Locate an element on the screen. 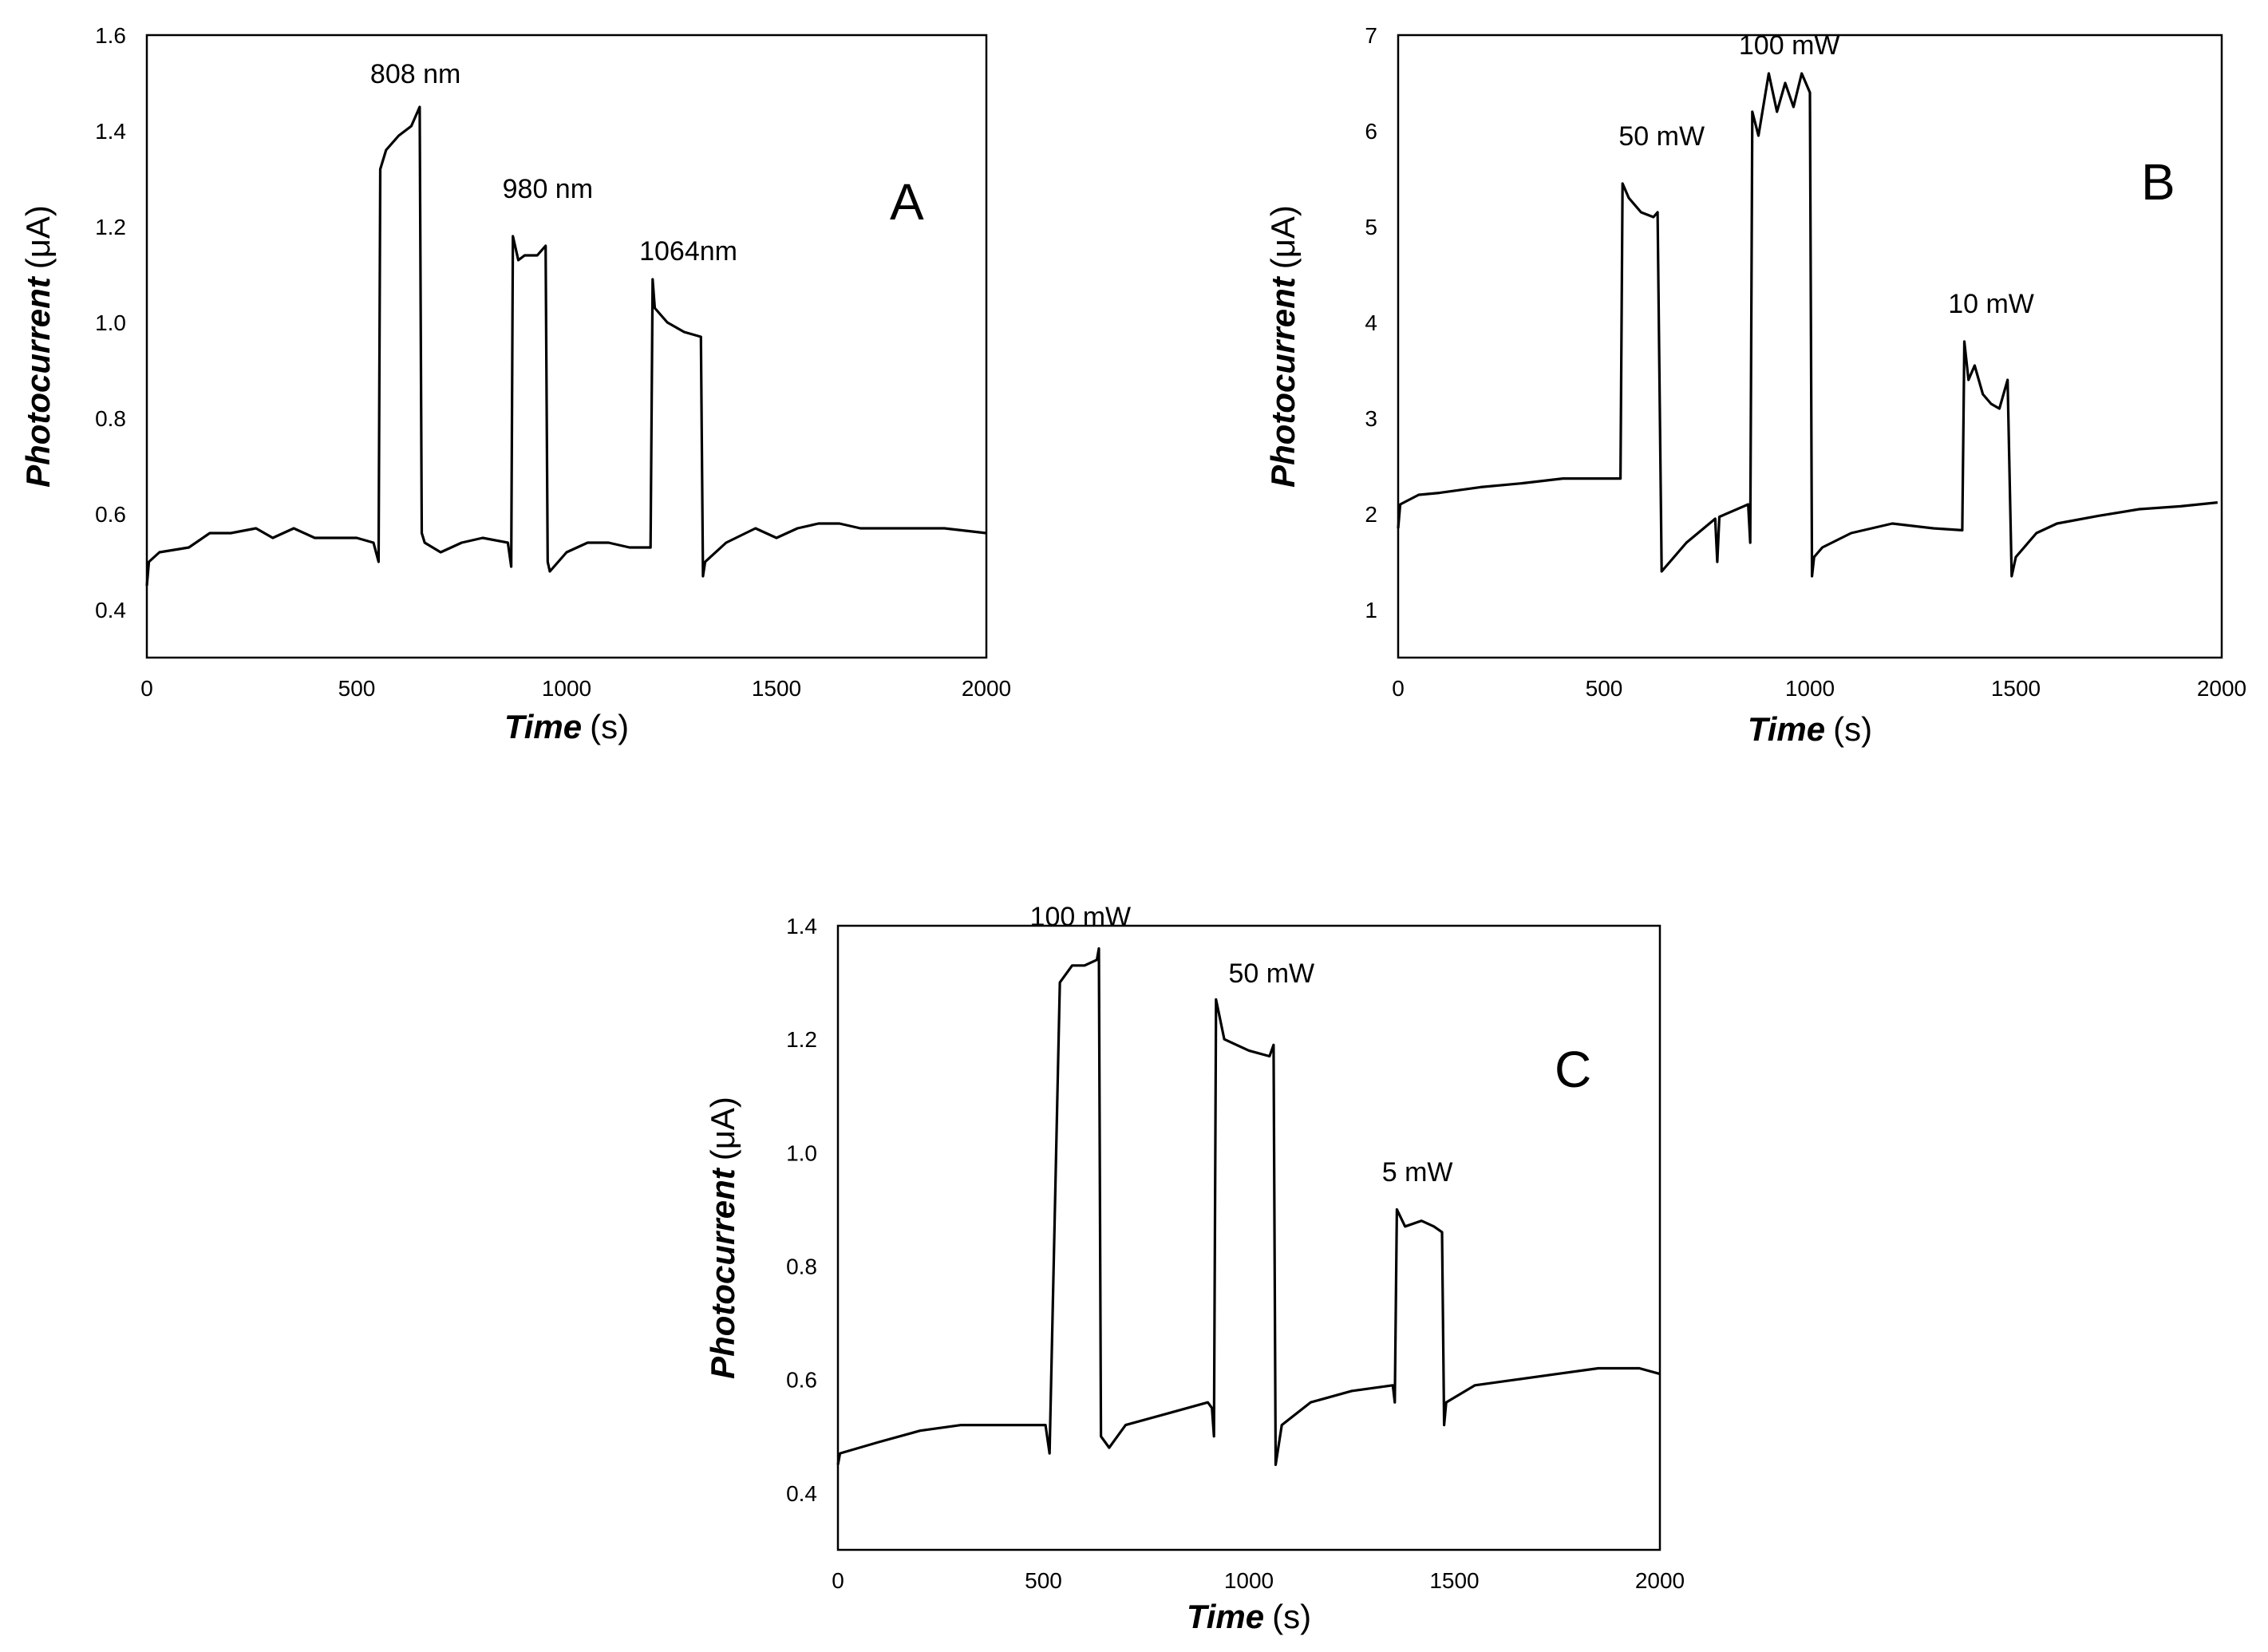  y-tick-label: 6 is located at coordinates (1371, 131).